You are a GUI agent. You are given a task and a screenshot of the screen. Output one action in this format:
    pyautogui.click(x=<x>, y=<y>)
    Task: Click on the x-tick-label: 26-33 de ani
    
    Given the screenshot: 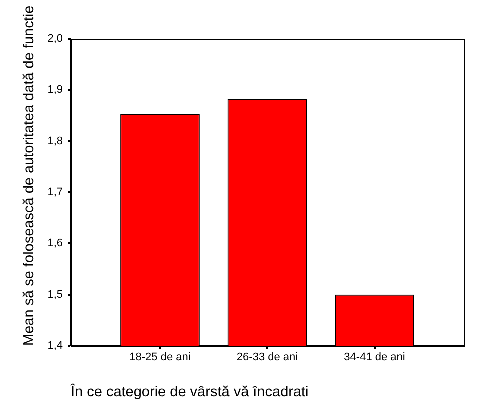 What is the action you would take?
    pyautogui.click(x=267, y=358)
    